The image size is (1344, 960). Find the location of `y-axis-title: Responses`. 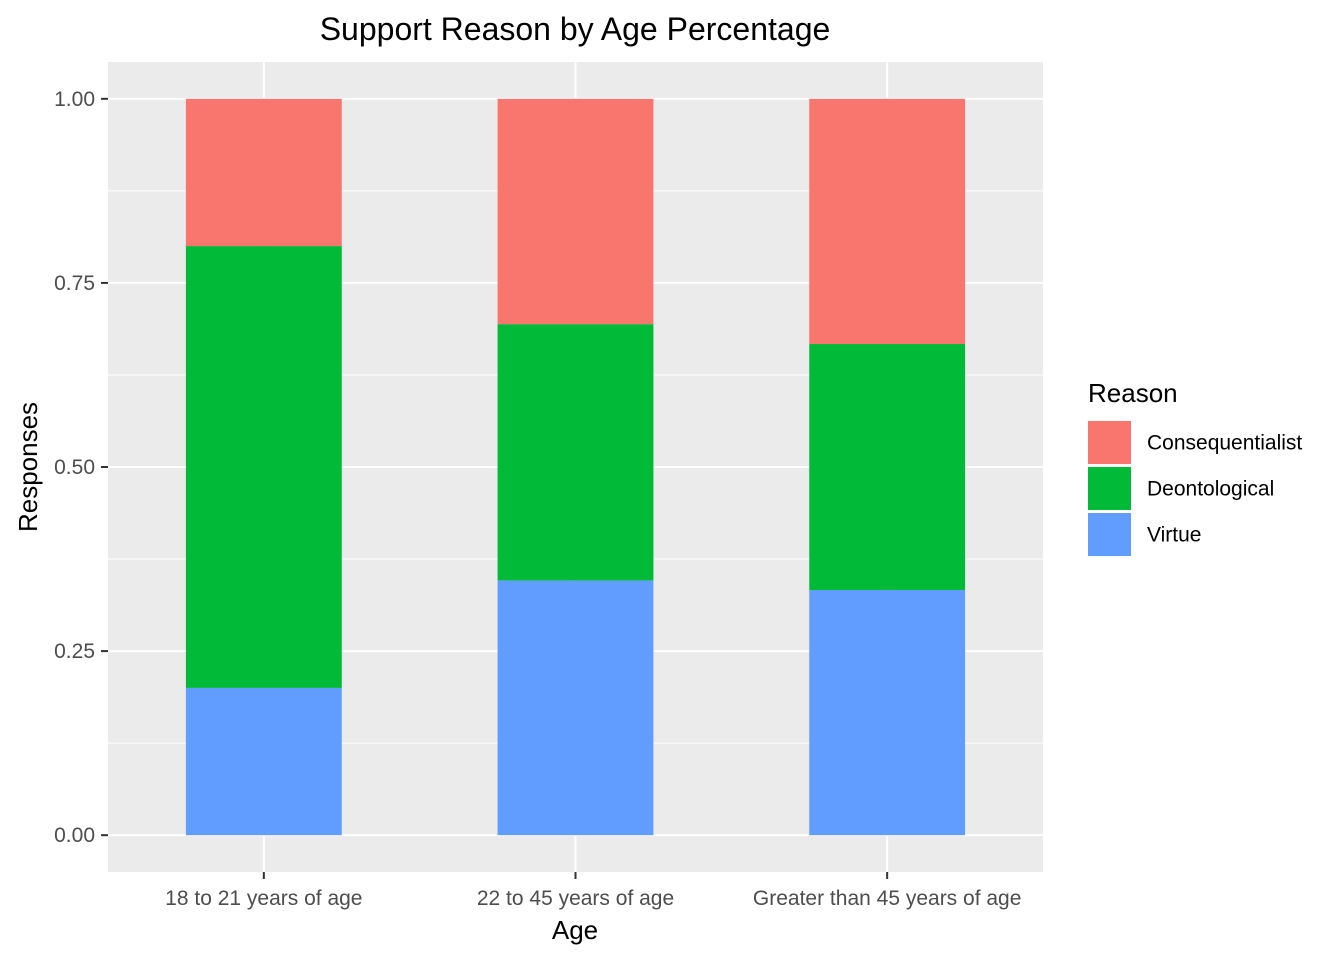

y-axis-title: Responses is located at coordinates (28, 467).